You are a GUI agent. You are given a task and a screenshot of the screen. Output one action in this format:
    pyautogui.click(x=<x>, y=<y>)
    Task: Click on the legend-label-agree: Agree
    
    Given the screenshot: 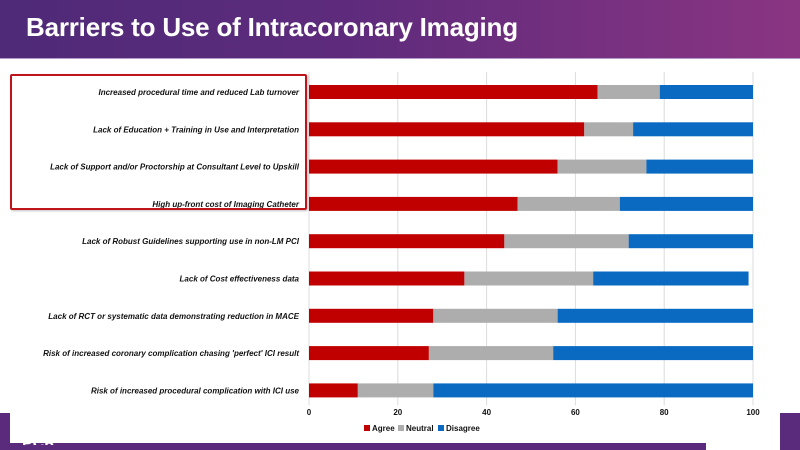 What is the action you would take?
    pyautogui.click(x=383, y=428)
    